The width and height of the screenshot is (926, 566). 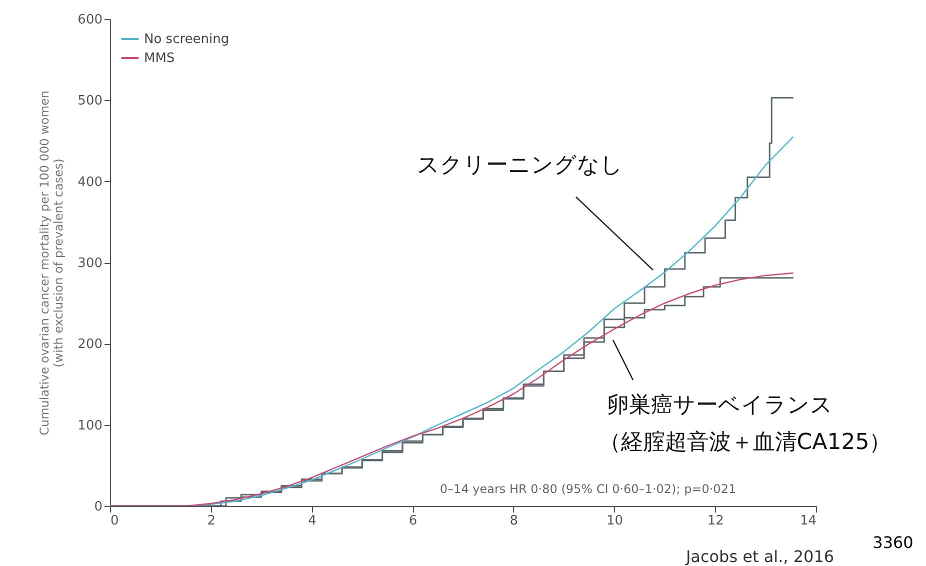 What do you see at coordinates (808, 521) in the screenshot?
I see `x-tick-label: 14` at bounding box center [808, 521].